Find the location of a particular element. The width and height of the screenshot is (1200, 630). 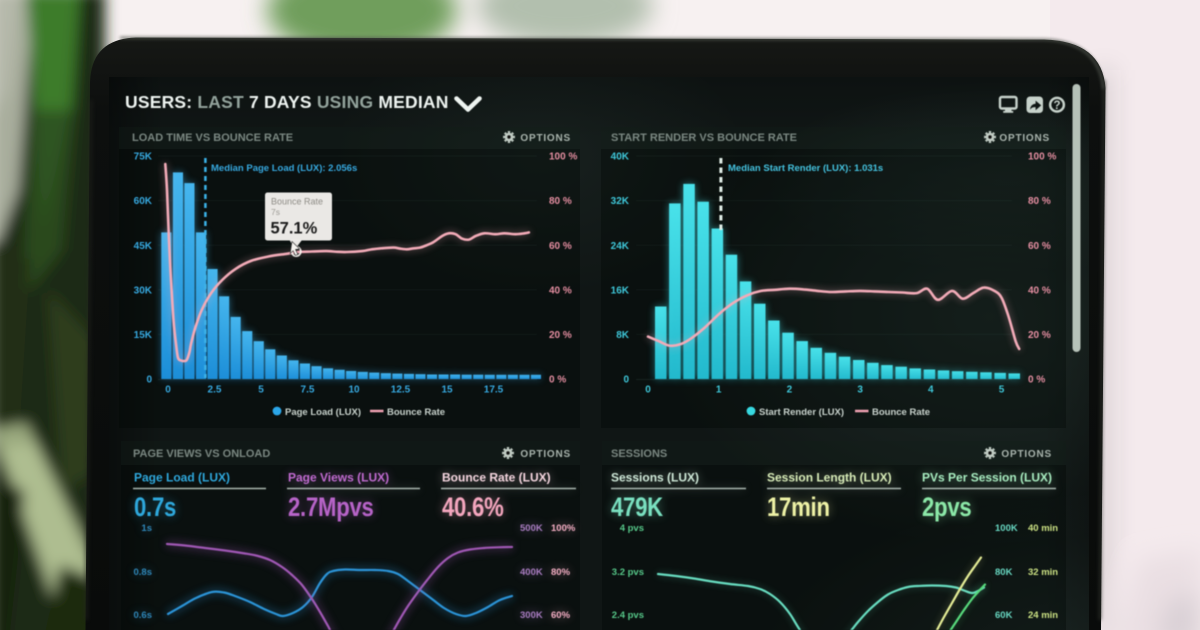

svg-text: 2.5 is located at coordinates (215, 390).